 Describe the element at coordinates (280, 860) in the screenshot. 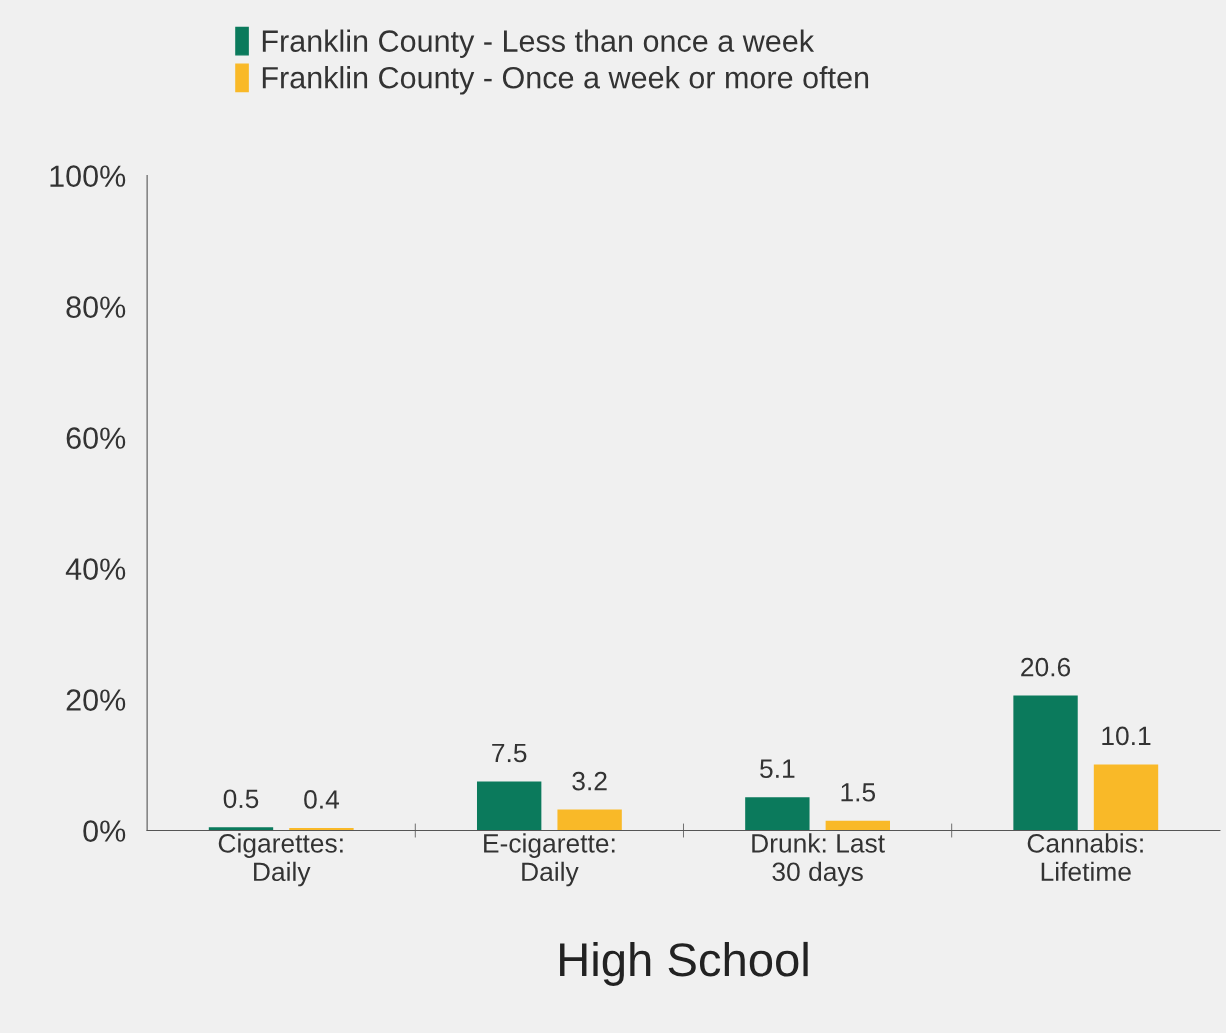

I see `x-tick-label: Cigarettes: Daily` at that location.